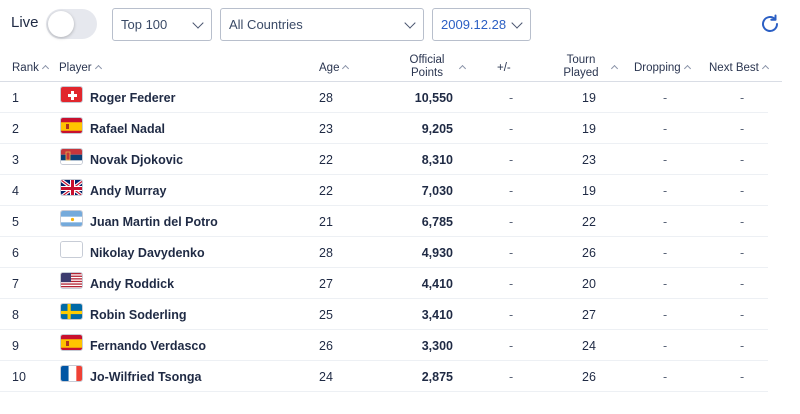 The width and height of the screenshot is (800, 414). I want to click on top-select: Top 100, so click(162, 24).